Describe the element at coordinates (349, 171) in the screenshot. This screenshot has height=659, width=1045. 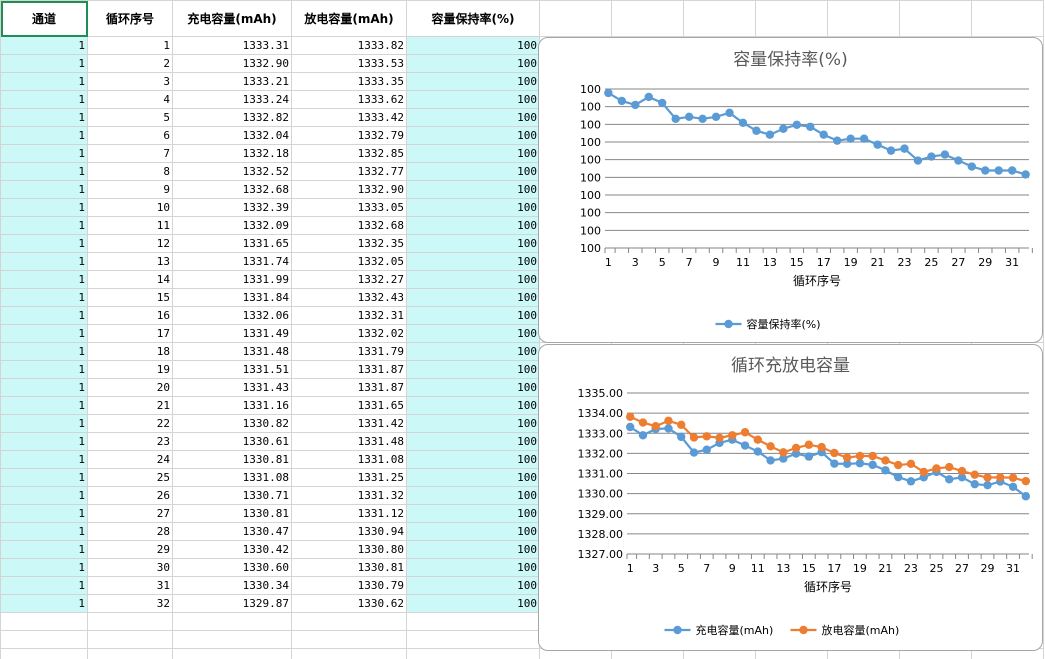
I see `discharge-capacity-cell: 1332.77` at that location.